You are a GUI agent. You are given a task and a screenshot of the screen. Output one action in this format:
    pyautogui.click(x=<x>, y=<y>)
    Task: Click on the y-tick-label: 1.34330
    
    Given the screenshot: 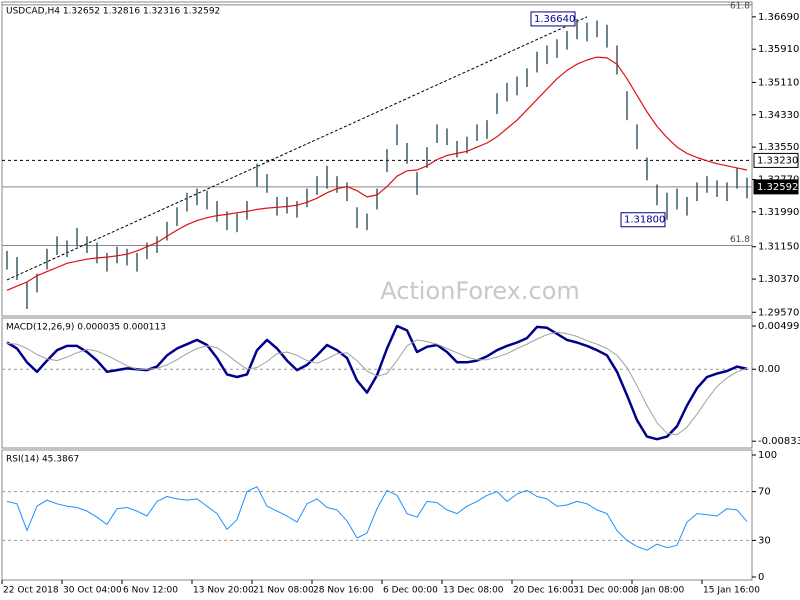 What is the action you would take?
    pyautogui.click(x=778, y=115)
    